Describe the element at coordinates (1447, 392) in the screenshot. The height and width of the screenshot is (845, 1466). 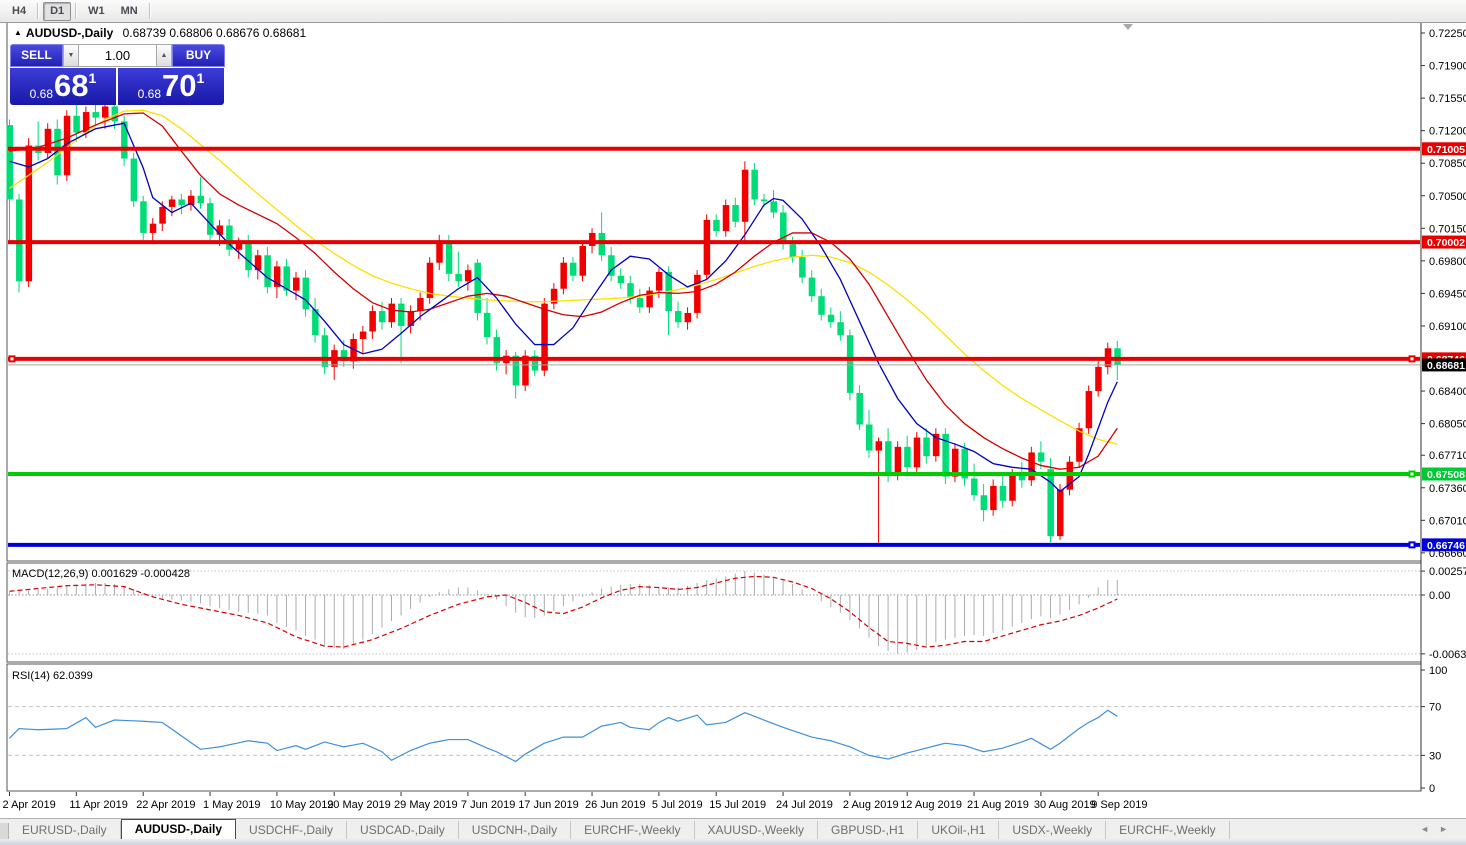
I see `price-tick-label: 0.68400` at that location.